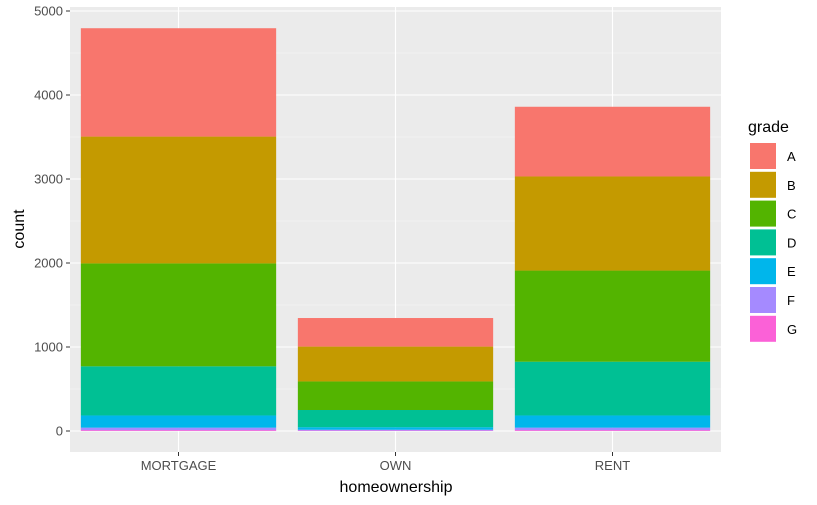  What do you see at coordinates (178, 82) in the screenshot?
I see `bar-segment-mortgage-grade-a` at bounding box center [178, 82].